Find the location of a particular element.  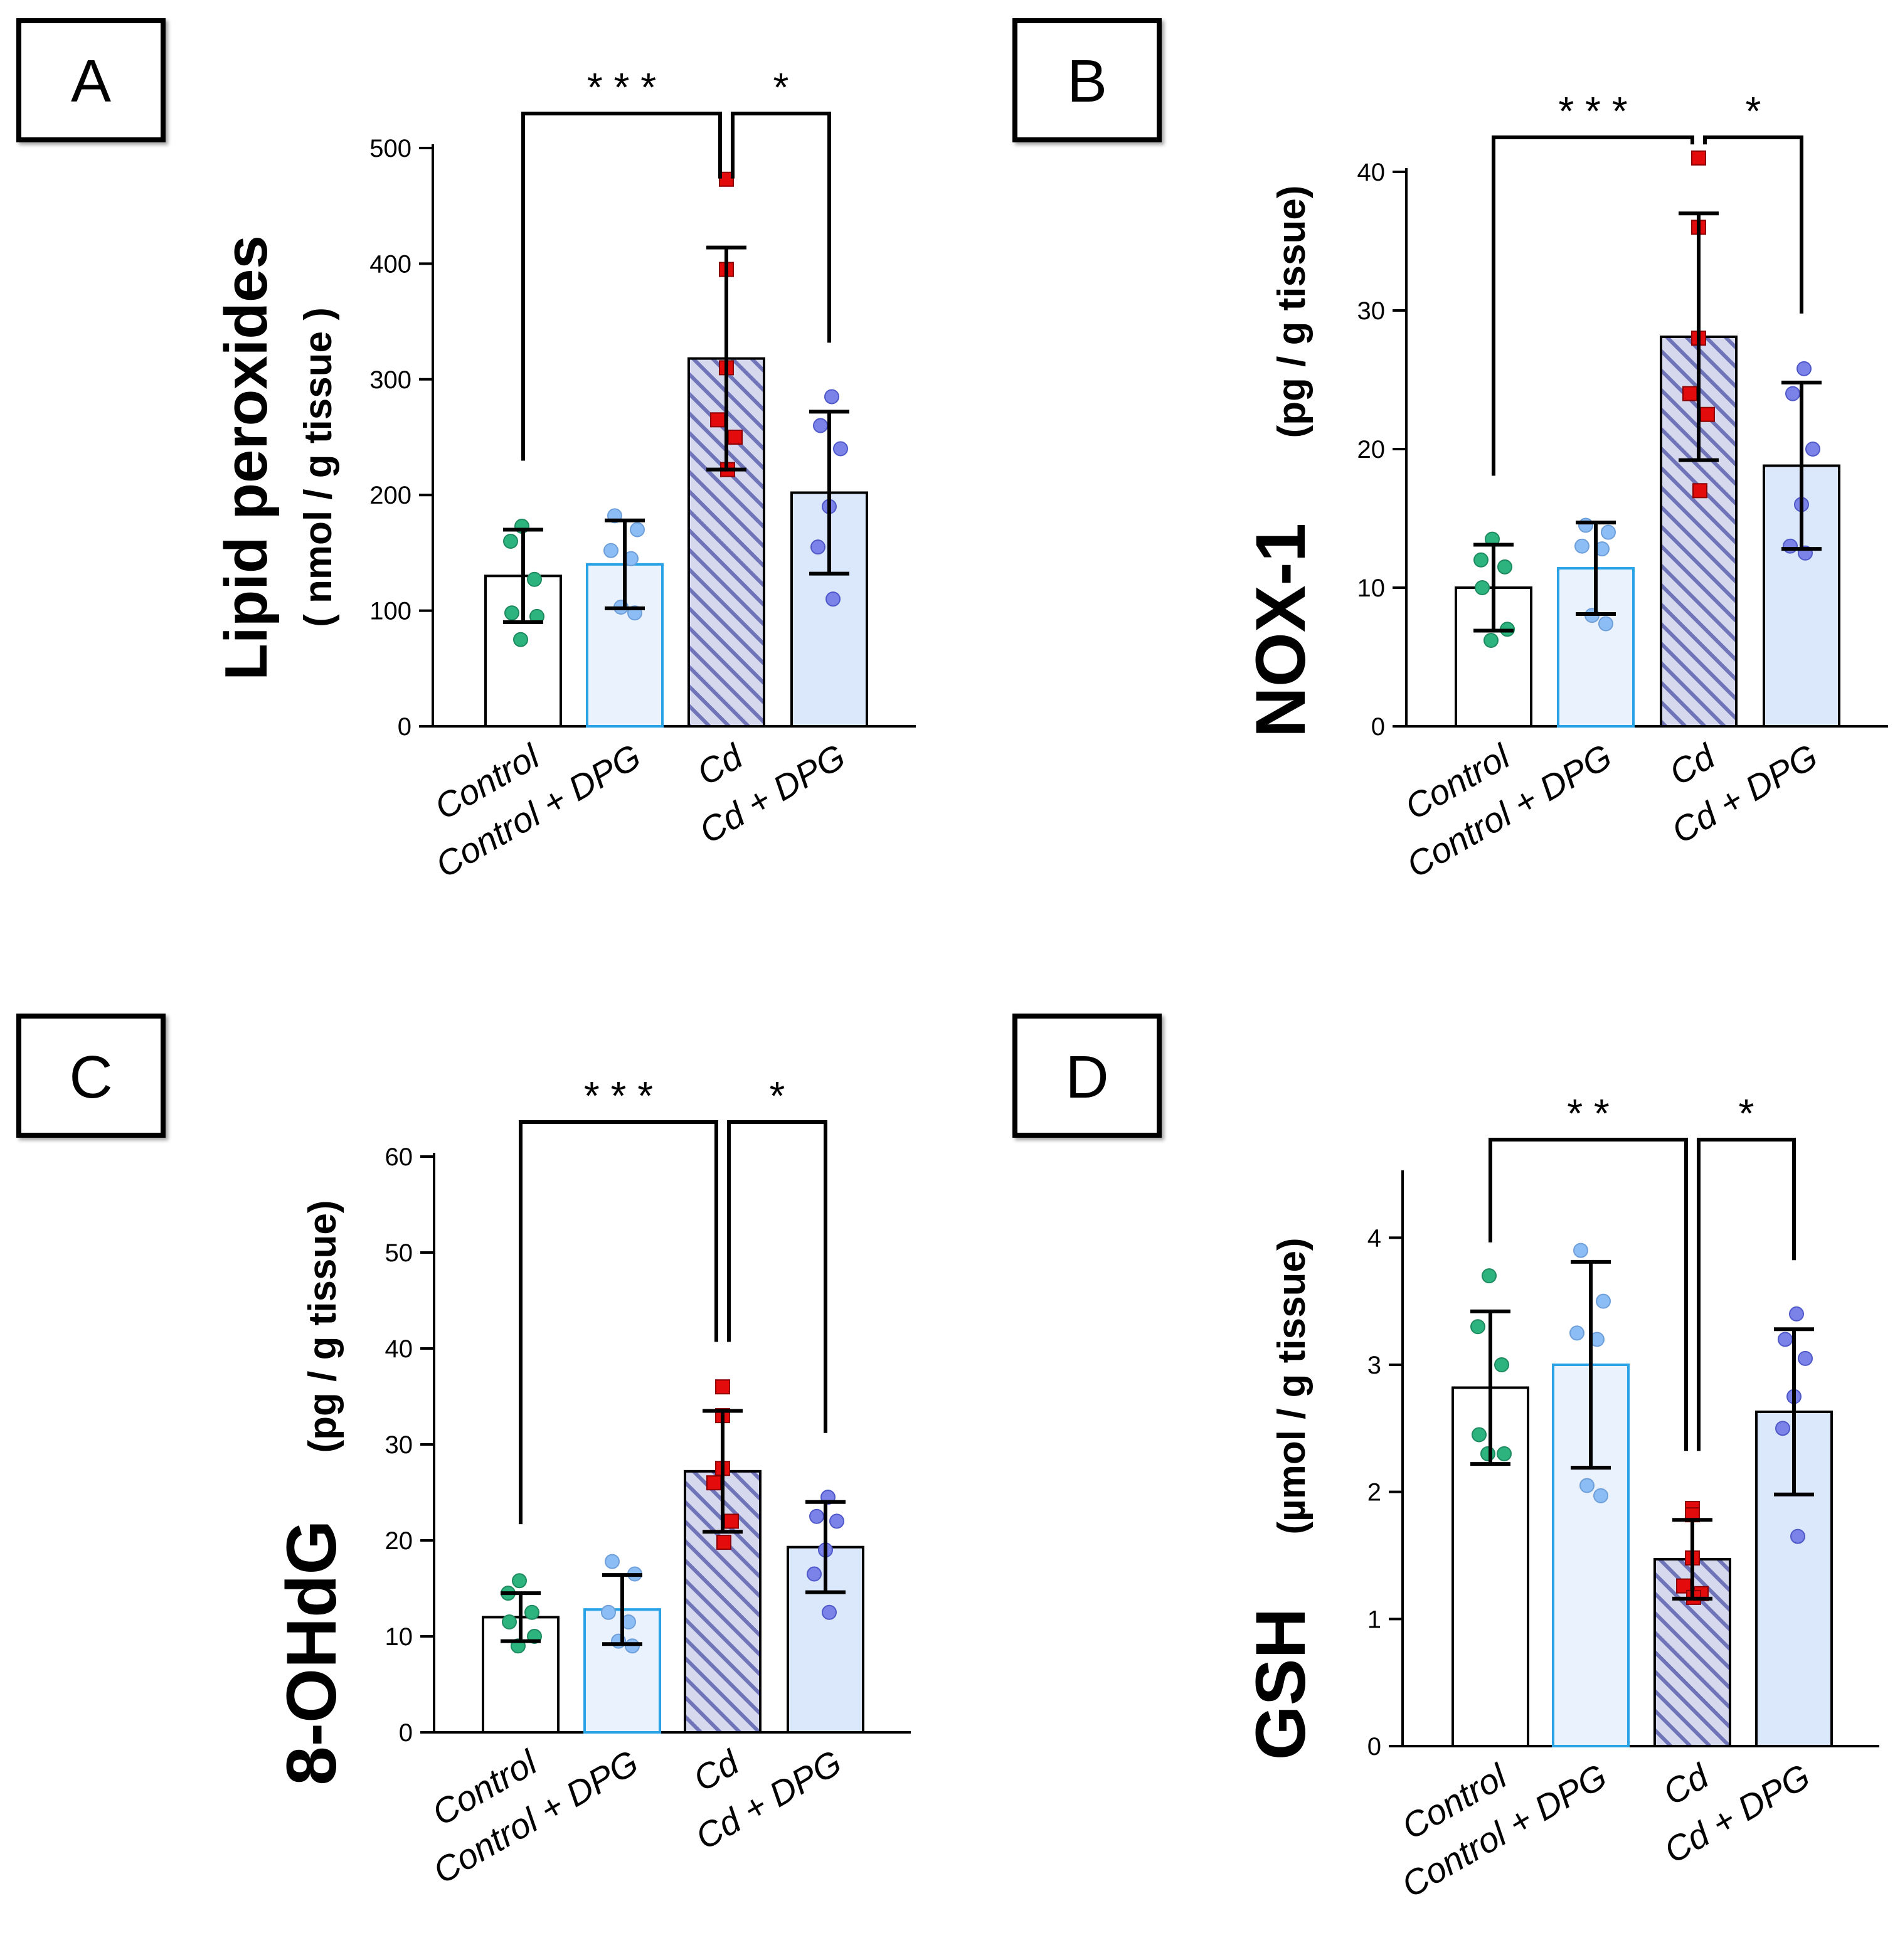

panel-d-label: D is located at coordinates (1086, 1077).